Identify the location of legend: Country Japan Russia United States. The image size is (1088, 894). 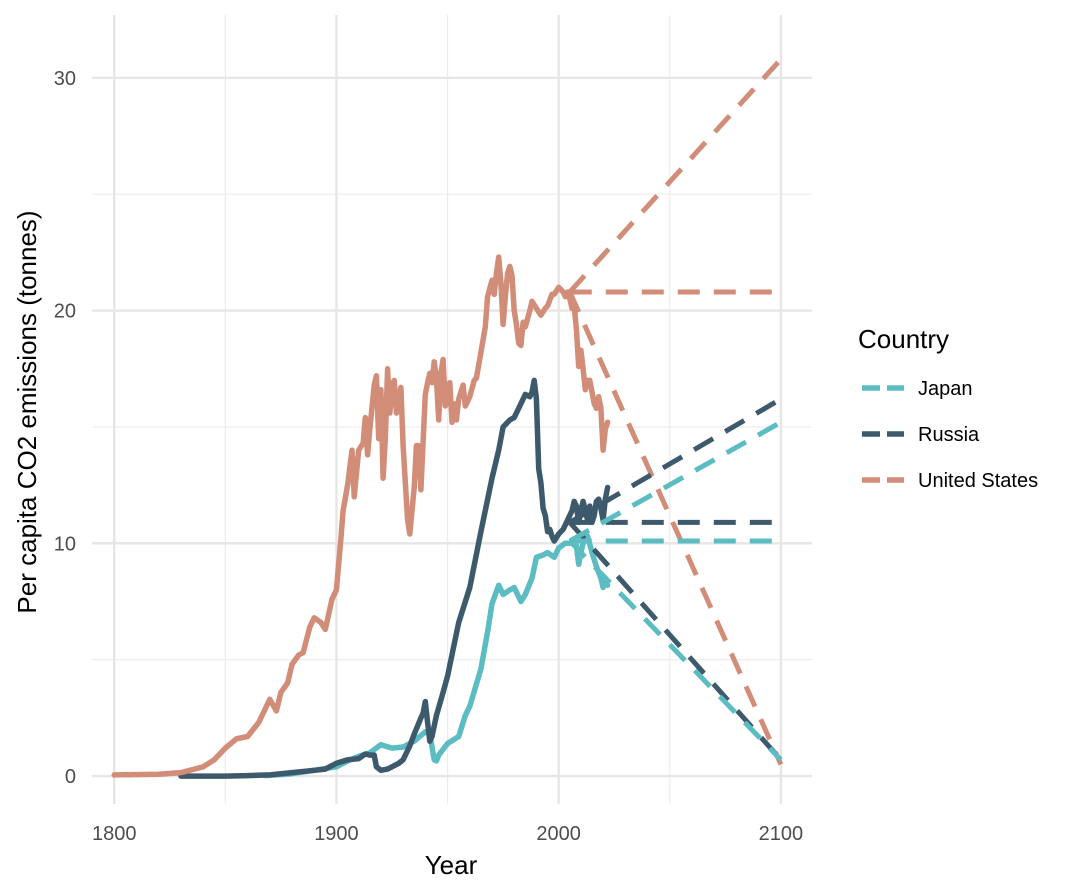
(948, 408).